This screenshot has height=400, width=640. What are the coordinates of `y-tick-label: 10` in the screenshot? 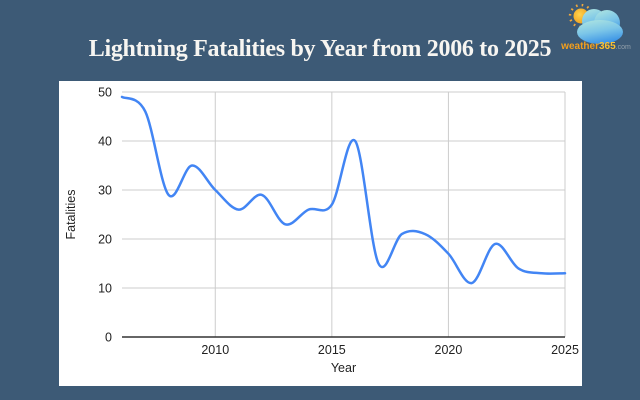 It's located at (105, 289).